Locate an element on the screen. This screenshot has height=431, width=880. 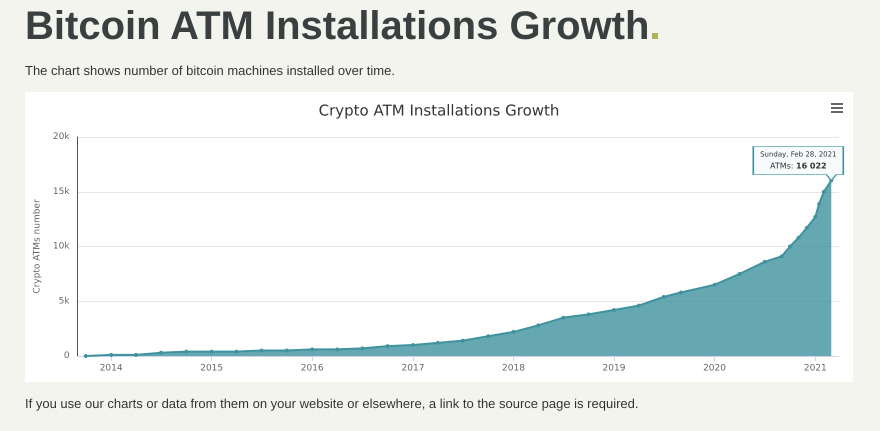
y-tick-label: 0 is located at coordinates (67, 356).